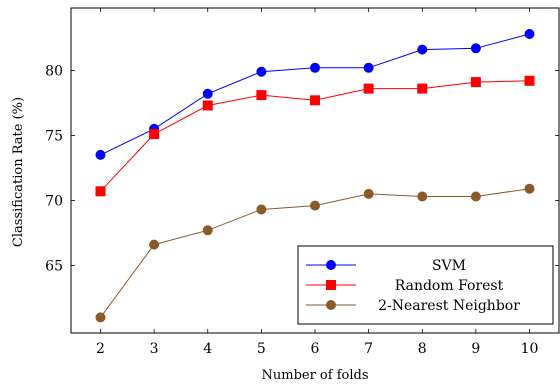  Describe the element at coordinates (54, 71) in the screenshot. I see `y-tick-label: 80` at that location.